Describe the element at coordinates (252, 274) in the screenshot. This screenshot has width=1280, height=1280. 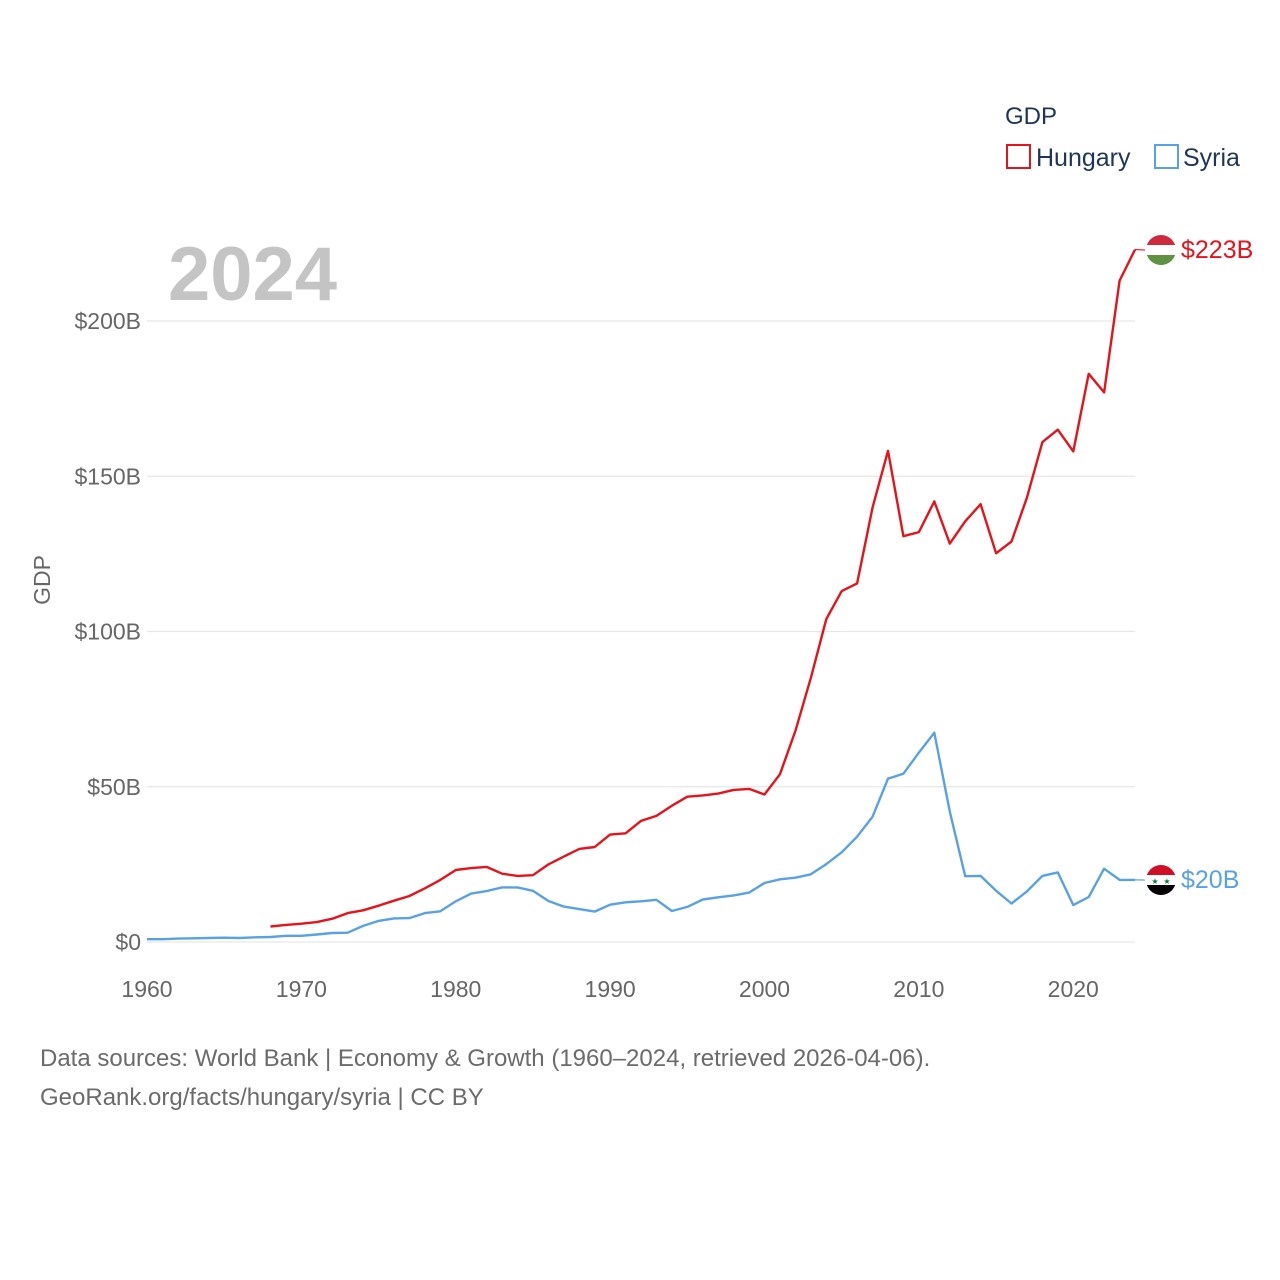
I see `year-label: 2024` at that location.